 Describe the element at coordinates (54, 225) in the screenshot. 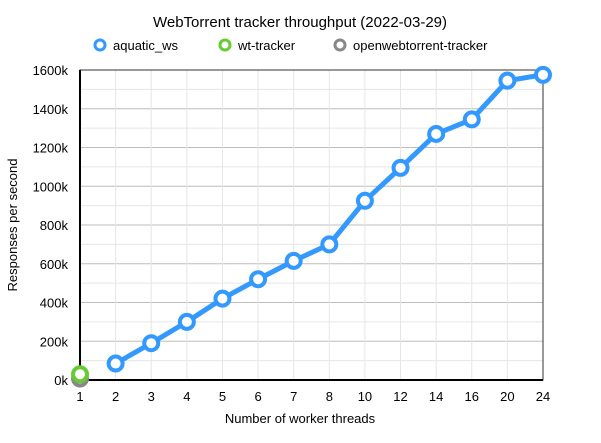

I see `y-tick-label: 800k` at that location.